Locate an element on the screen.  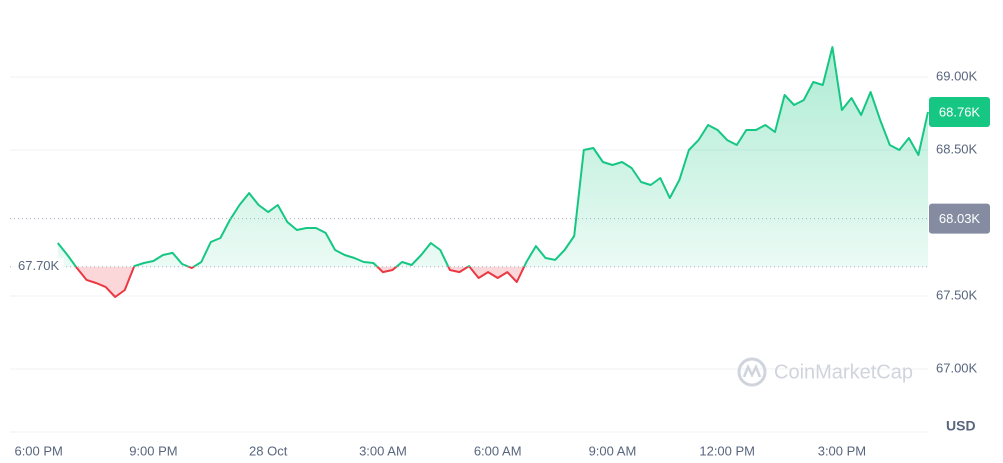
x-tick-label: 9:00 AM is located at coordinates (613, 450).